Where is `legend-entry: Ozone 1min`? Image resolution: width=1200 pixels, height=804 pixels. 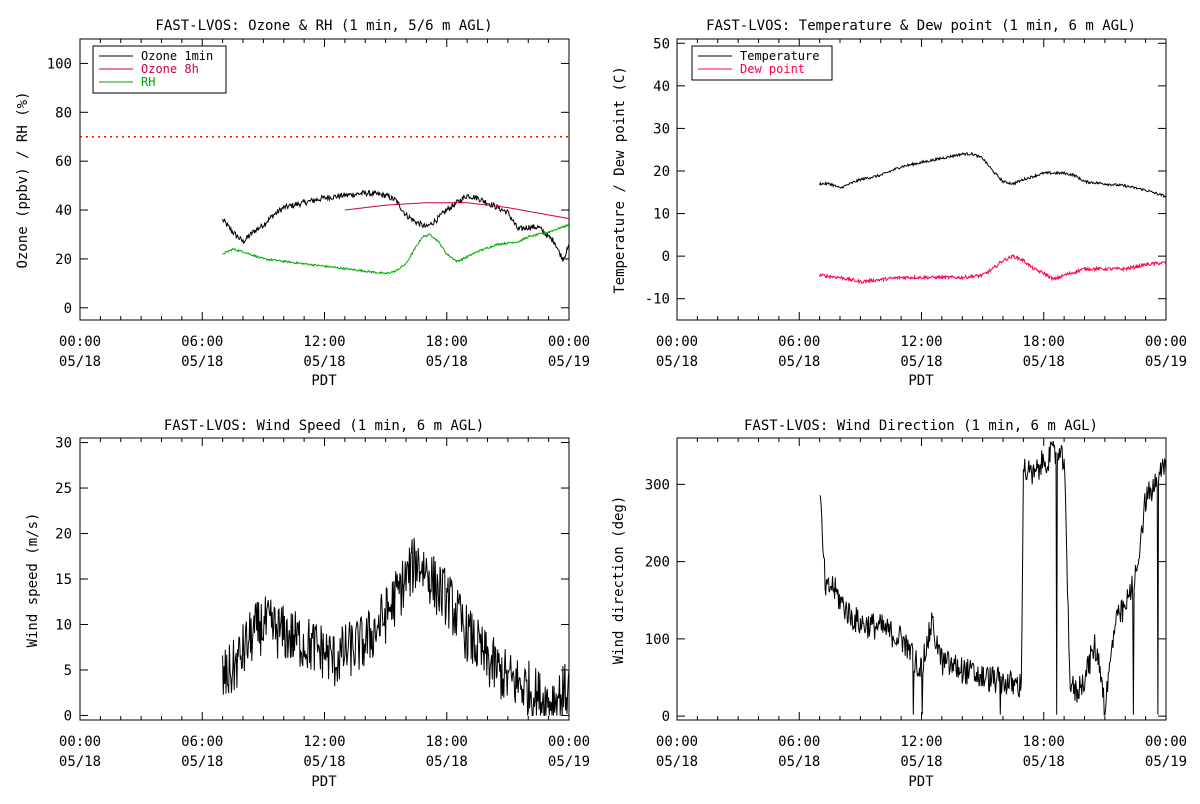 legend-entry: Ozone 1min is located at coordinates (177, 56).